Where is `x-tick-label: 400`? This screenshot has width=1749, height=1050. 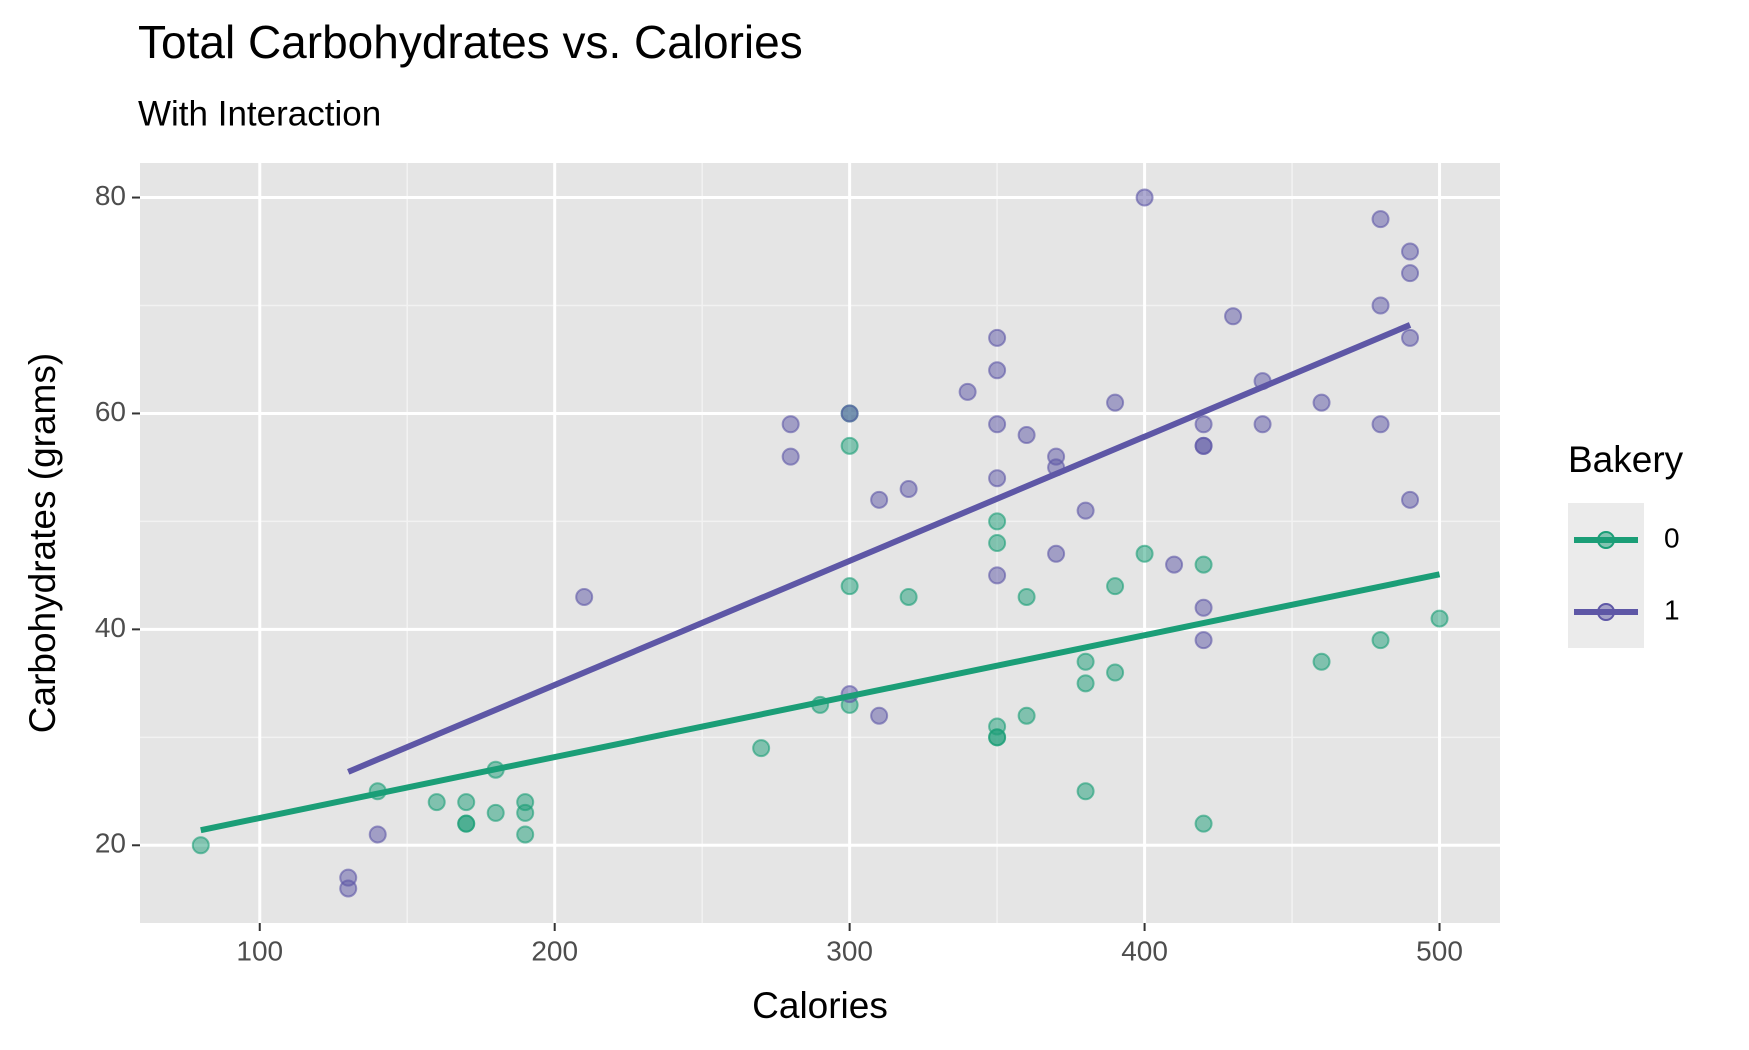
x-tick-label: 400 is located at coordinates (1144, 950).